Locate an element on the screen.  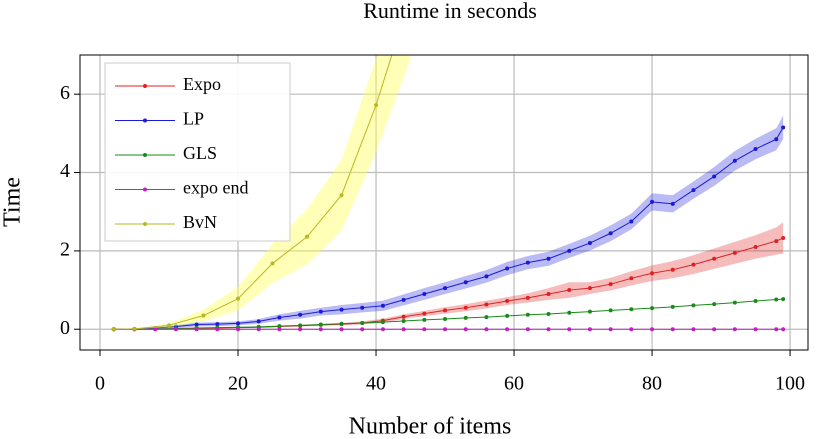
y-axis-label: Time is located at coordinates (13, 202).